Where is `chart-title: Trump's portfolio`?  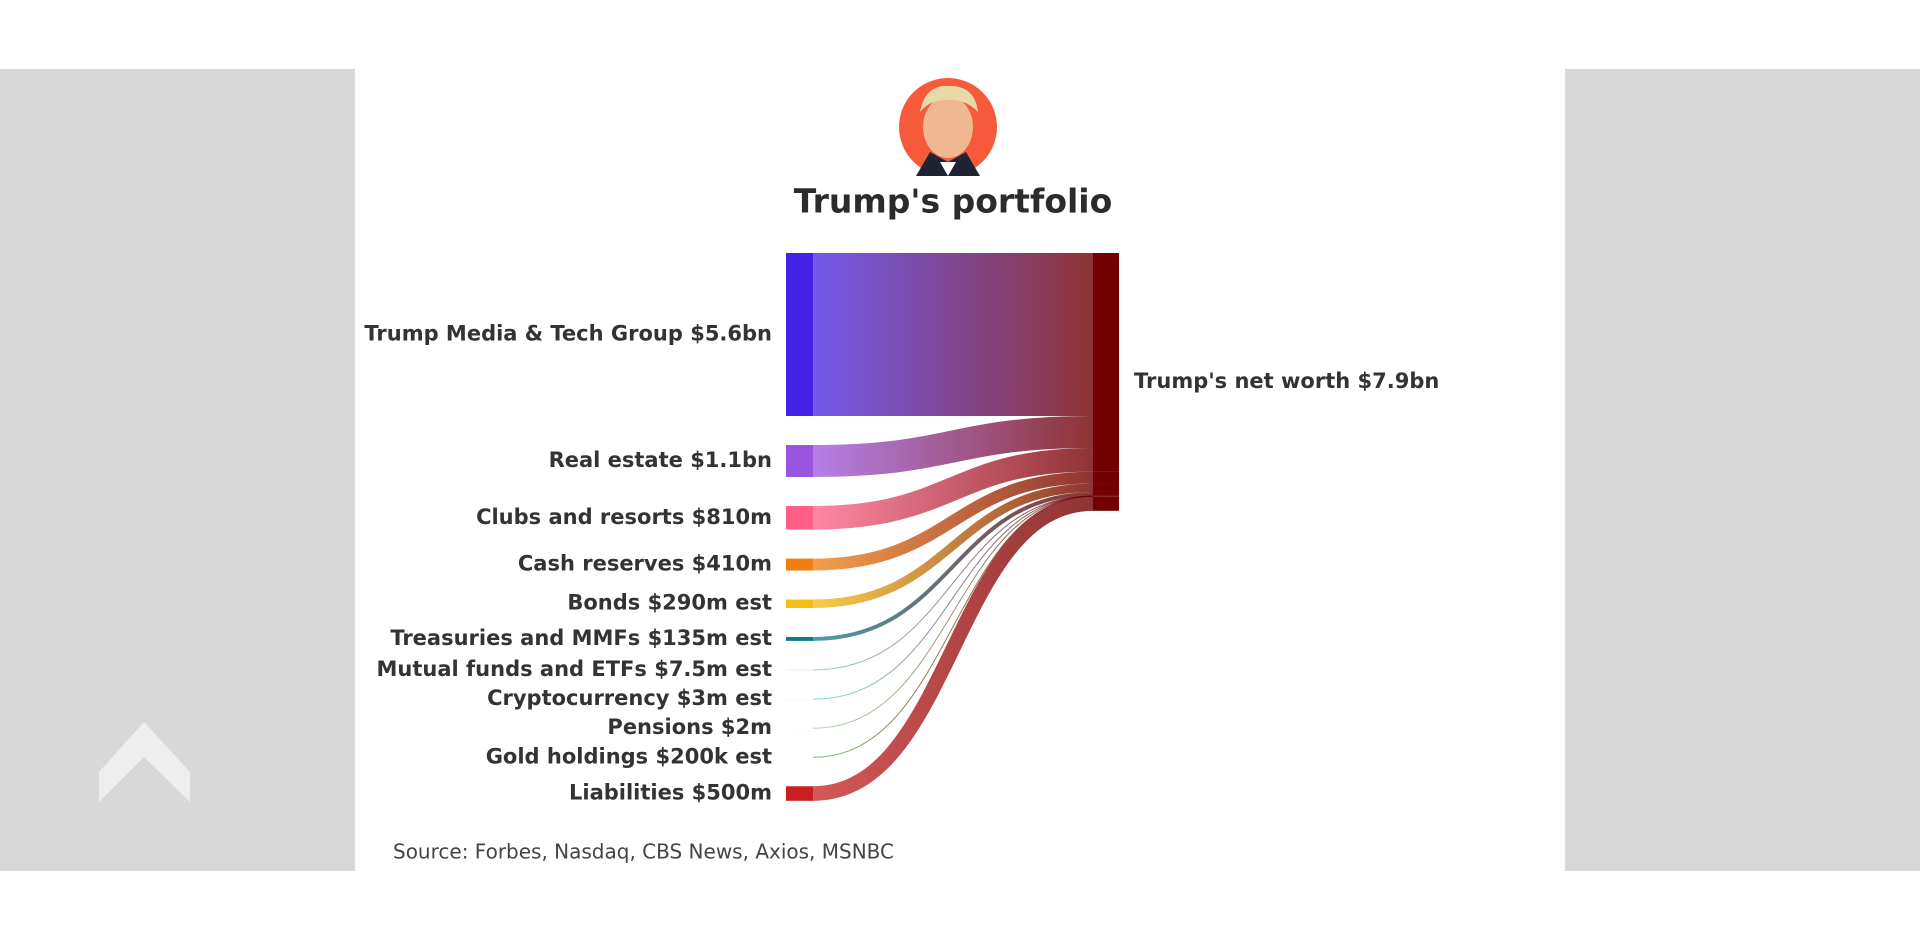
chart-title: Trump's portfolio is located at coordinates (953, 201).